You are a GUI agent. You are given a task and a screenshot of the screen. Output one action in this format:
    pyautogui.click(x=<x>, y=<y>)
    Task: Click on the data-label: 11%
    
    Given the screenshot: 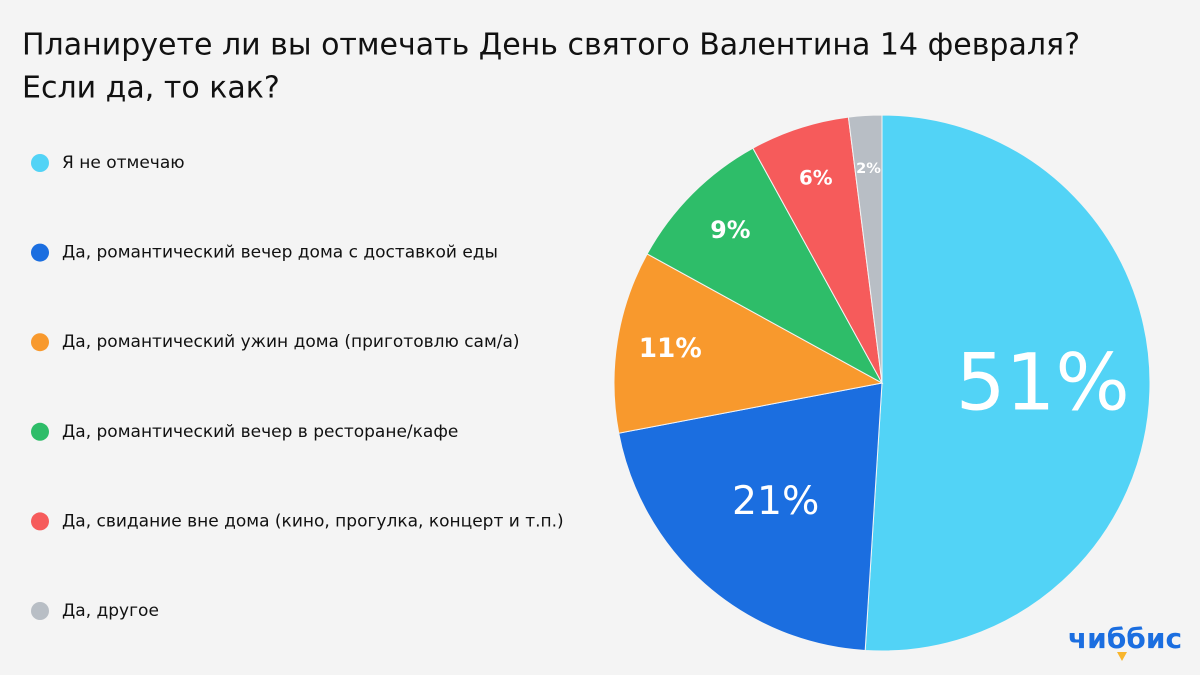 What is the action you would take?
    pyautogui.click(x=670, y=349)
    